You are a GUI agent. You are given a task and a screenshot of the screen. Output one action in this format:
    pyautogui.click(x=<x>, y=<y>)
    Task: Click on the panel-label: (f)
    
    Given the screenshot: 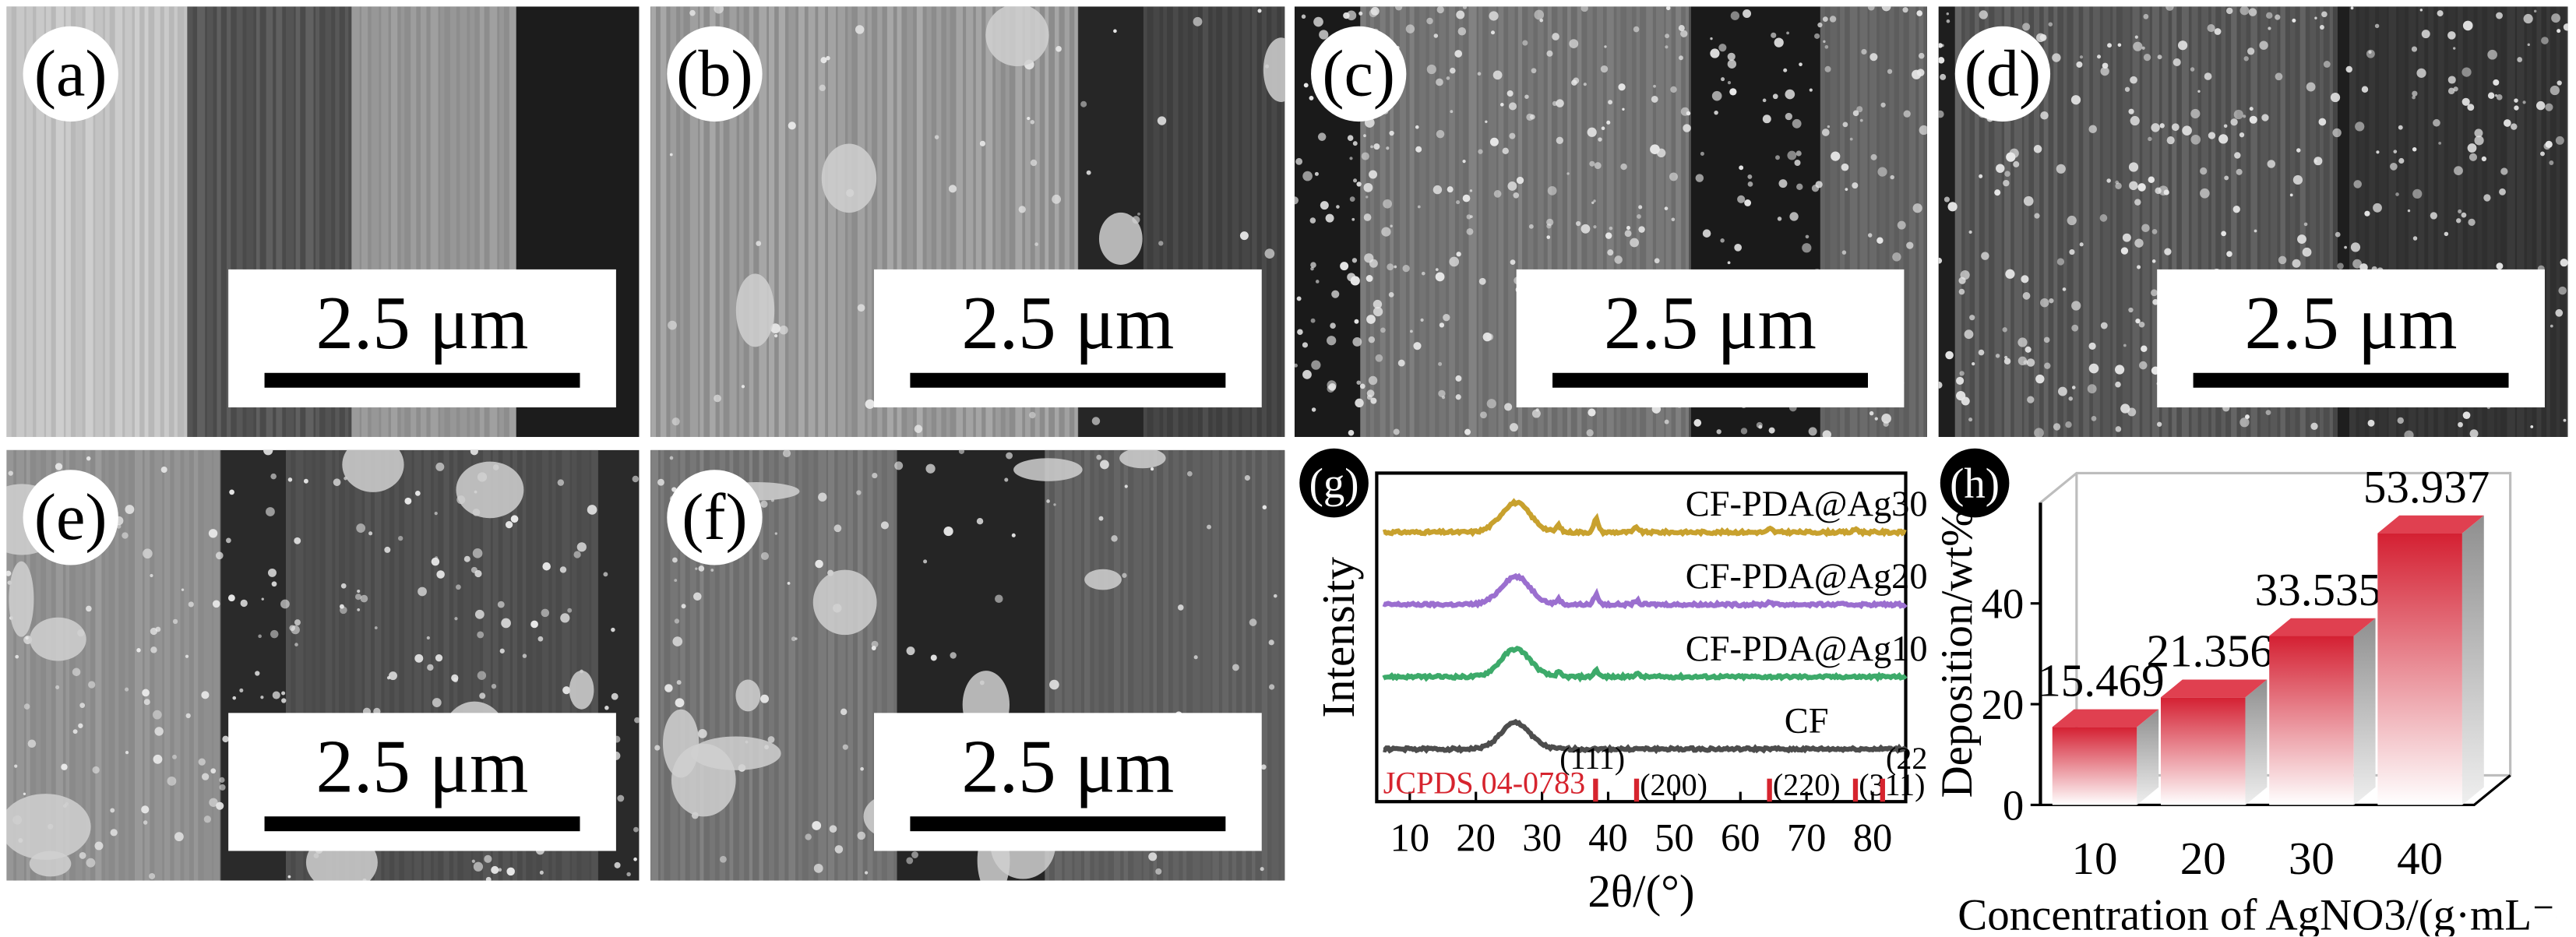 What is the action you would take?
    pyautogui.click(x=715, y=517)
    